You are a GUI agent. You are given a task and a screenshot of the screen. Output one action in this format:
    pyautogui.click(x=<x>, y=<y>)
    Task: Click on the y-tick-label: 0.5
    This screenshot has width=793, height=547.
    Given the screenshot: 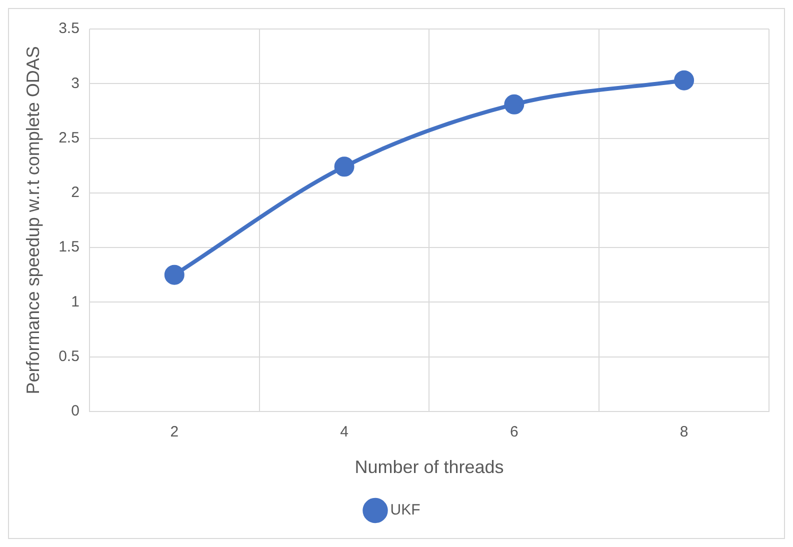 What is the action you would take?
    pyautogui.click(x=69, y=356)
    